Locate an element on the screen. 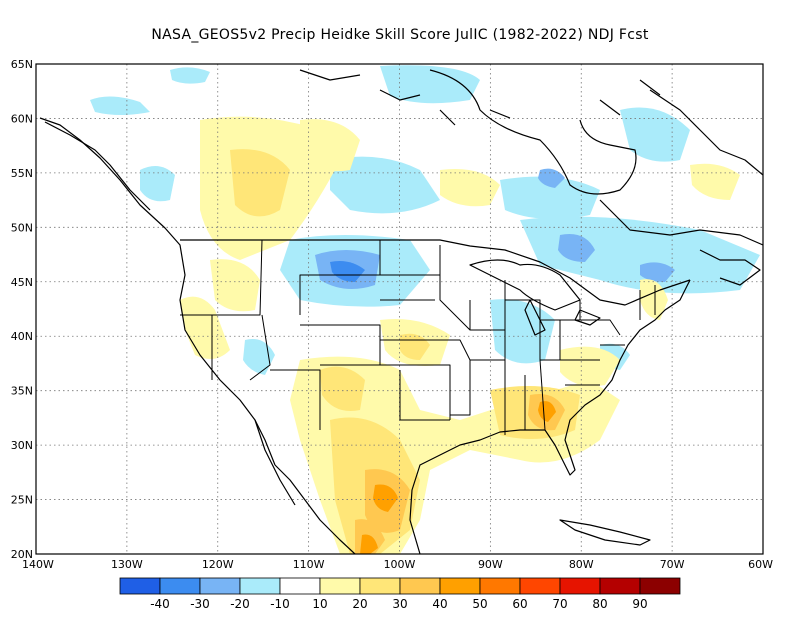 The height and width of the screenshot is (618, 800). shade-canada-north is located at coordinates (120, 105).